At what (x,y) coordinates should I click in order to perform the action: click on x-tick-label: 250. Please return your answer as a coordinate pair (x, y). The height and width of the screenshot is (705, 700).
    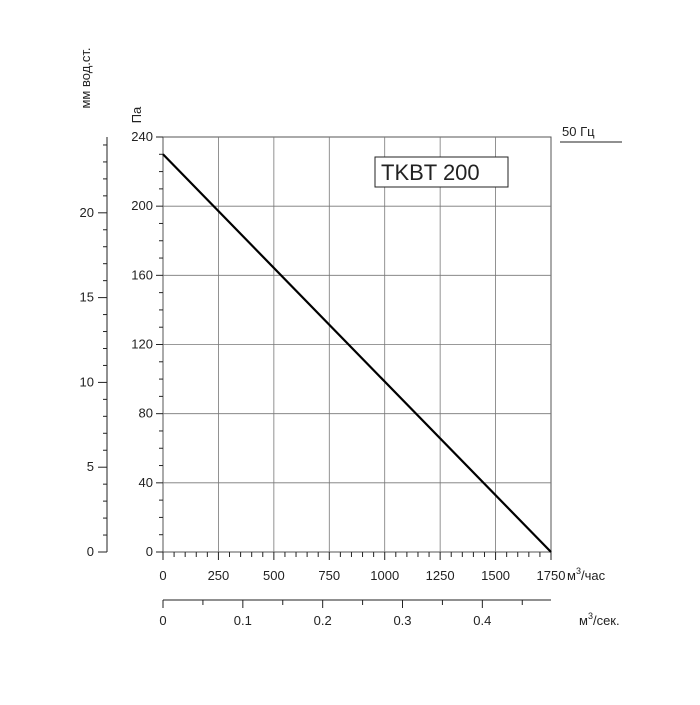
    Looking at the image, I should click on (219, 575).